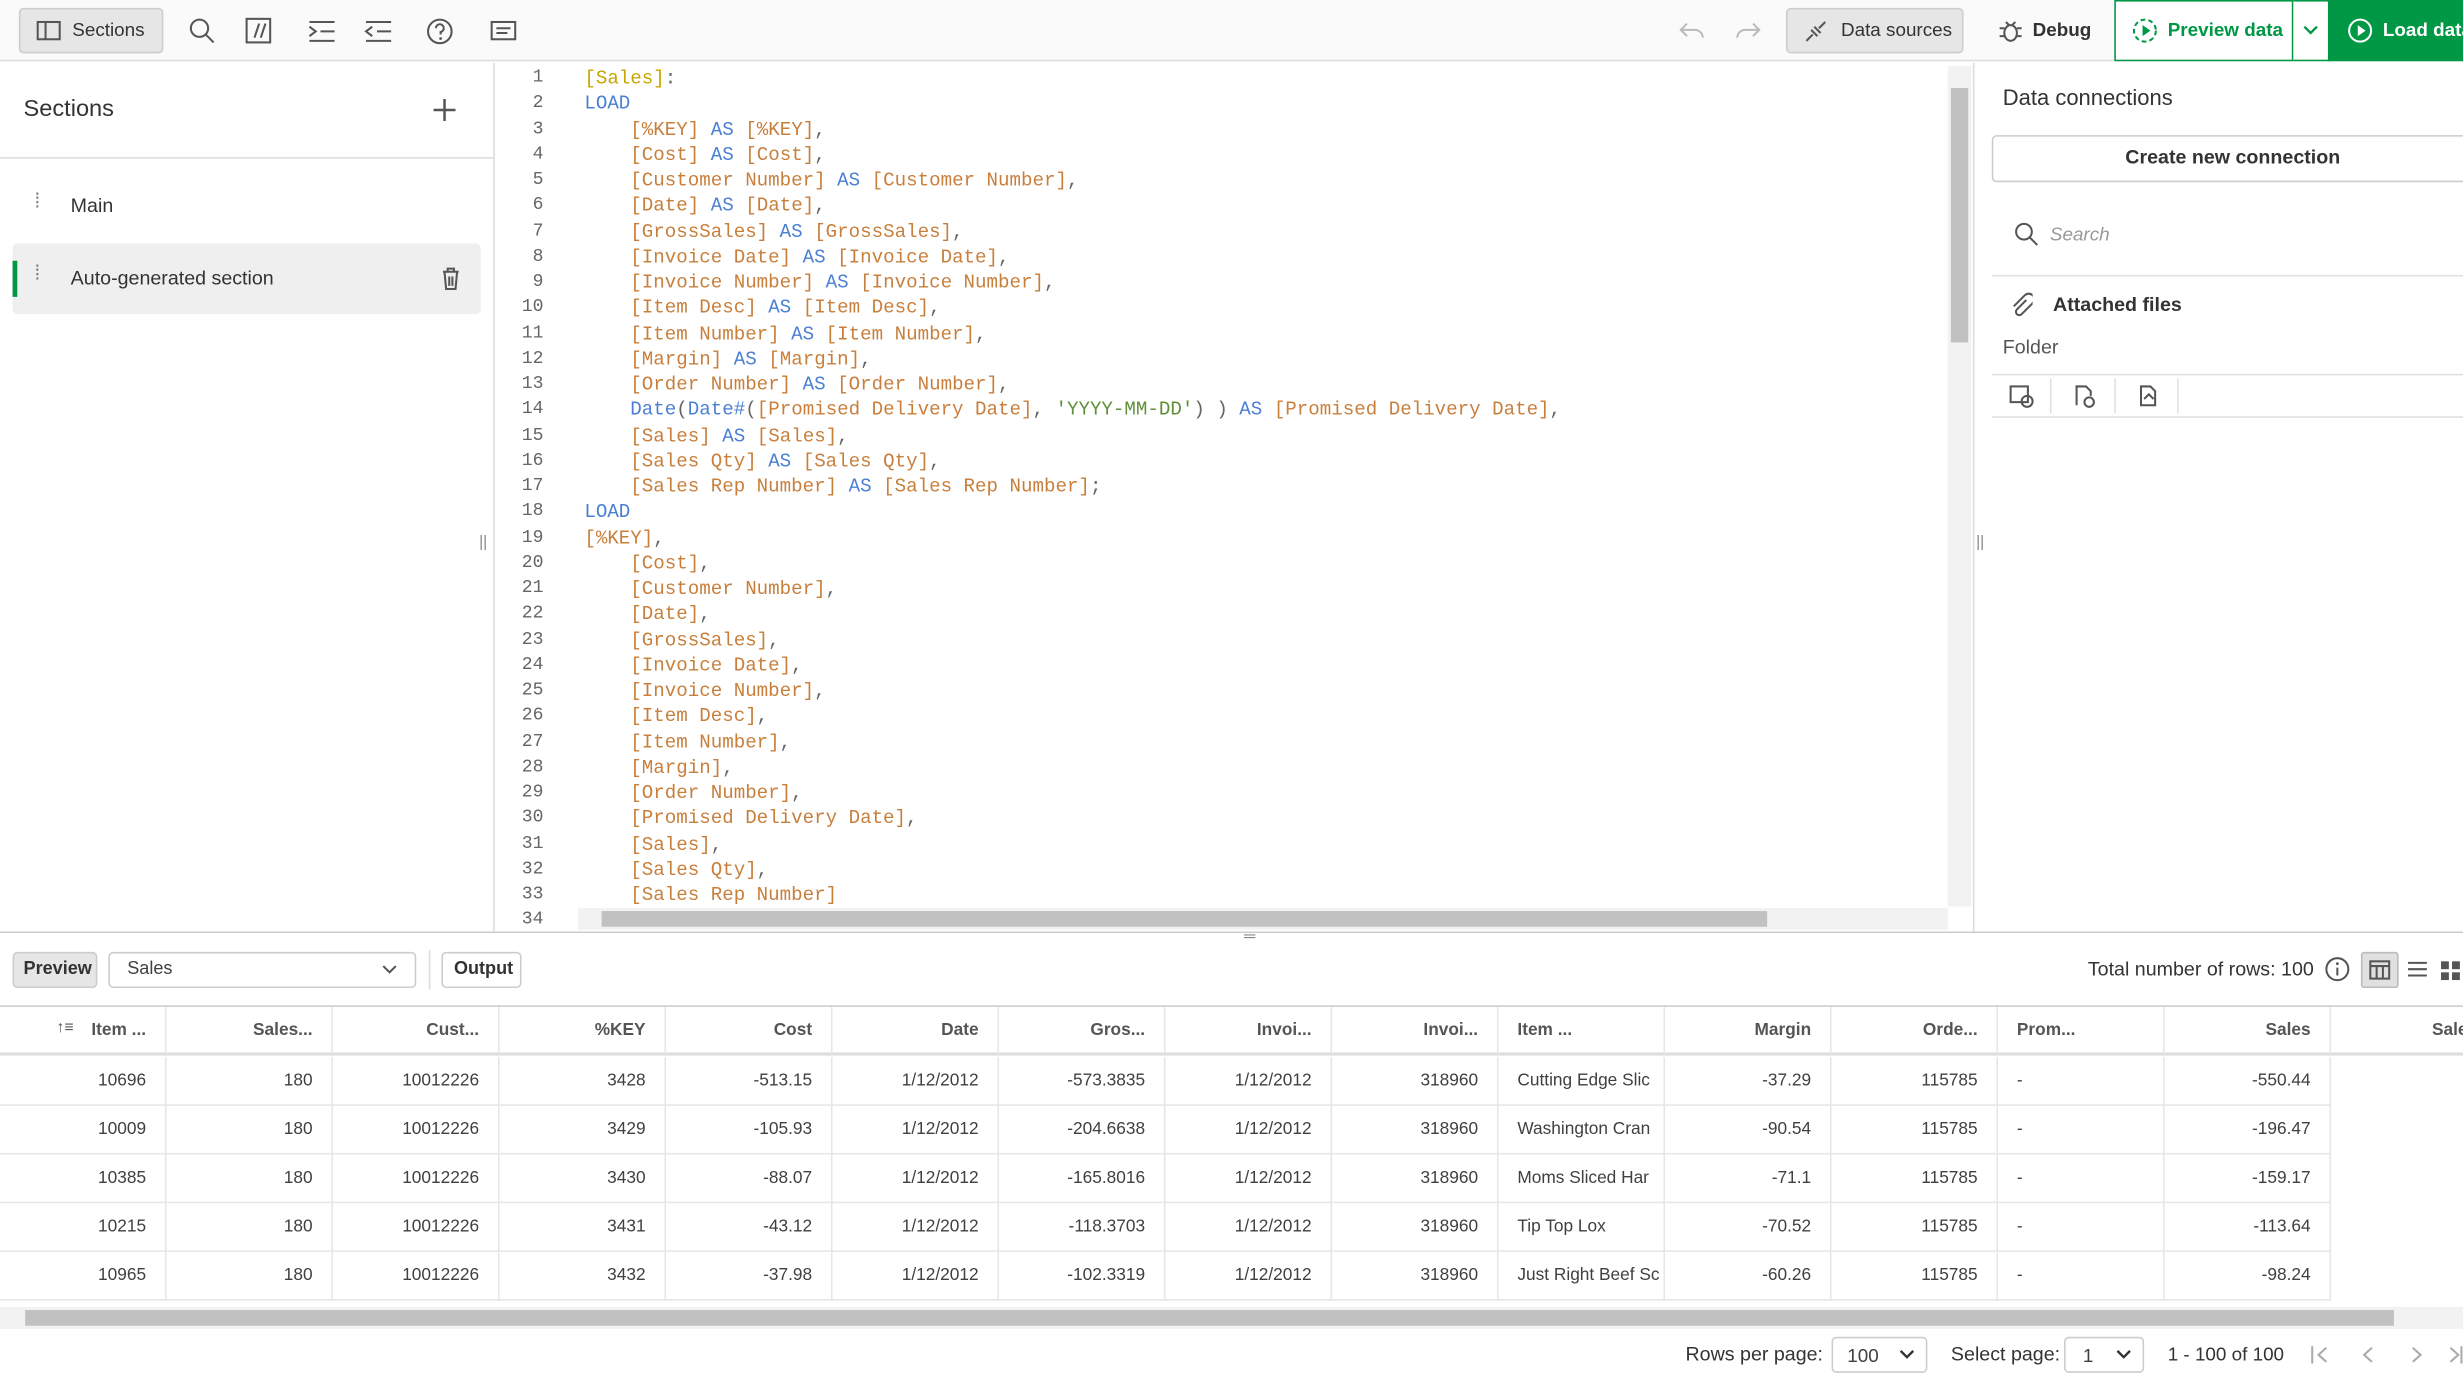 Image resolution: width=2463 pixels, height=1378 pixels. What do you see at coordinates (2227, 417) in the screenshot?
I see `divider` at bounding box center [2227, 417].